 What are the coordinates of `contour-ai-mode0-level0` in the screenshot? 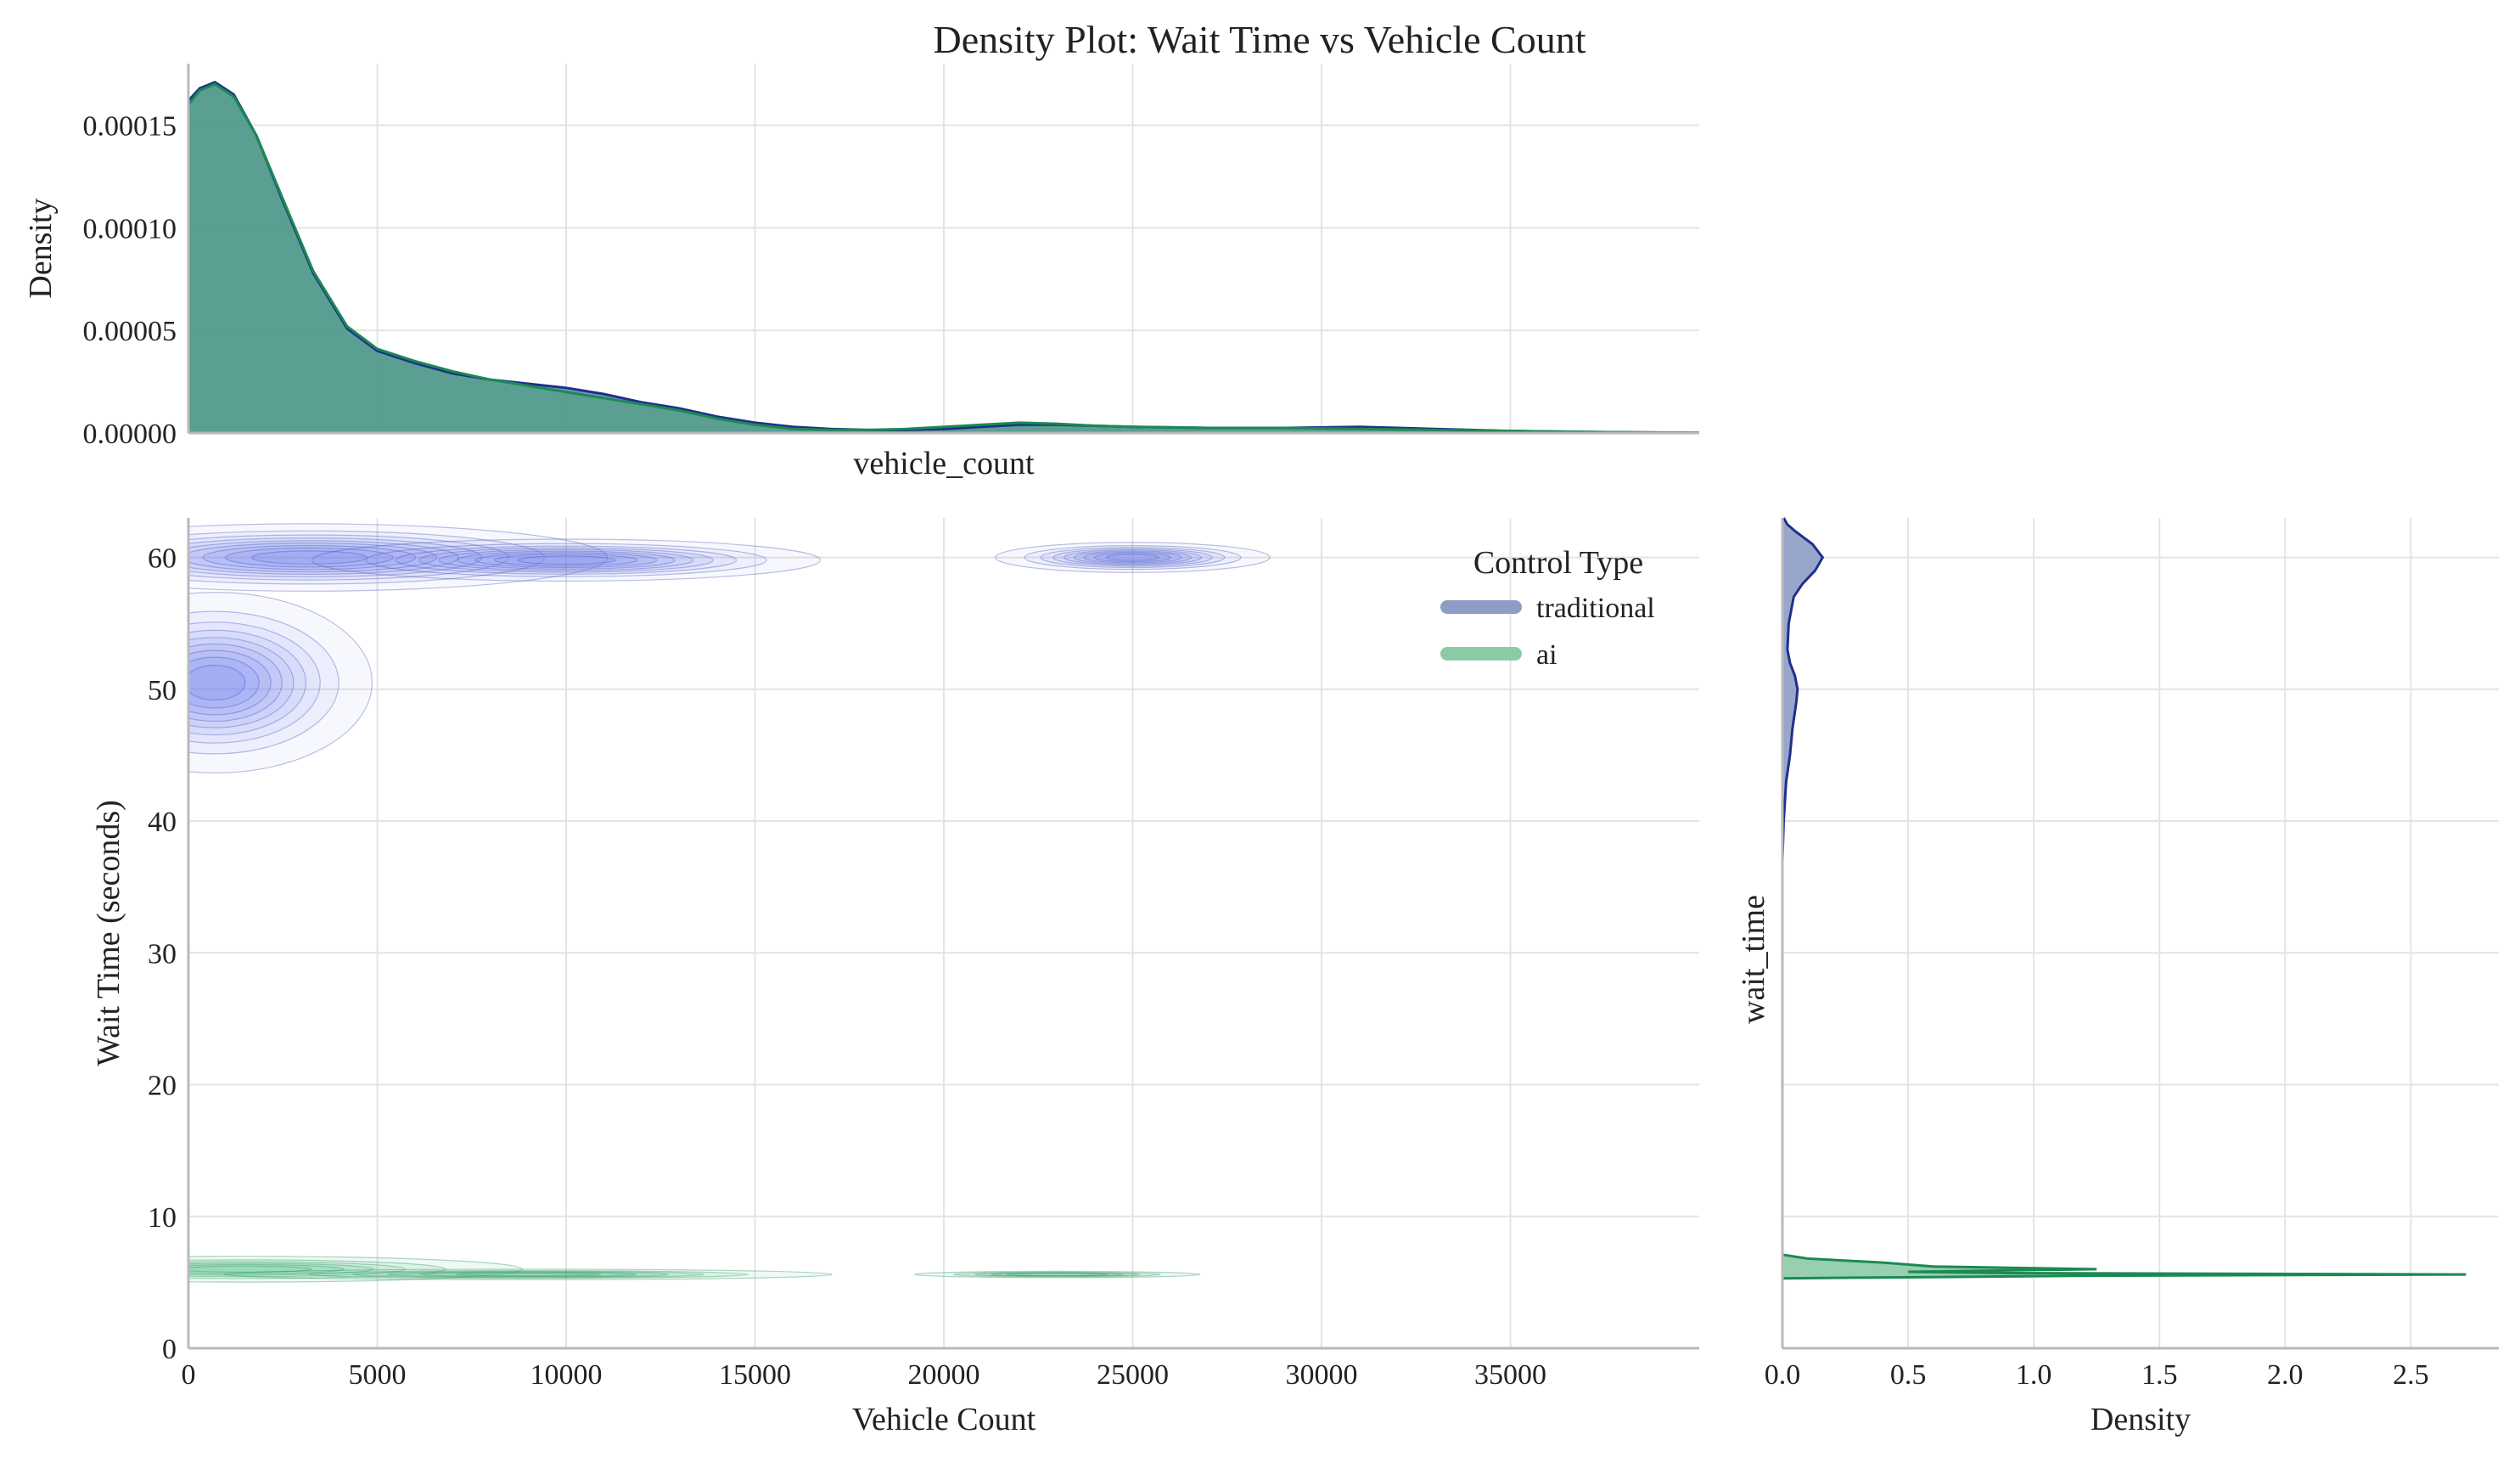 It's located at (356, 1270).